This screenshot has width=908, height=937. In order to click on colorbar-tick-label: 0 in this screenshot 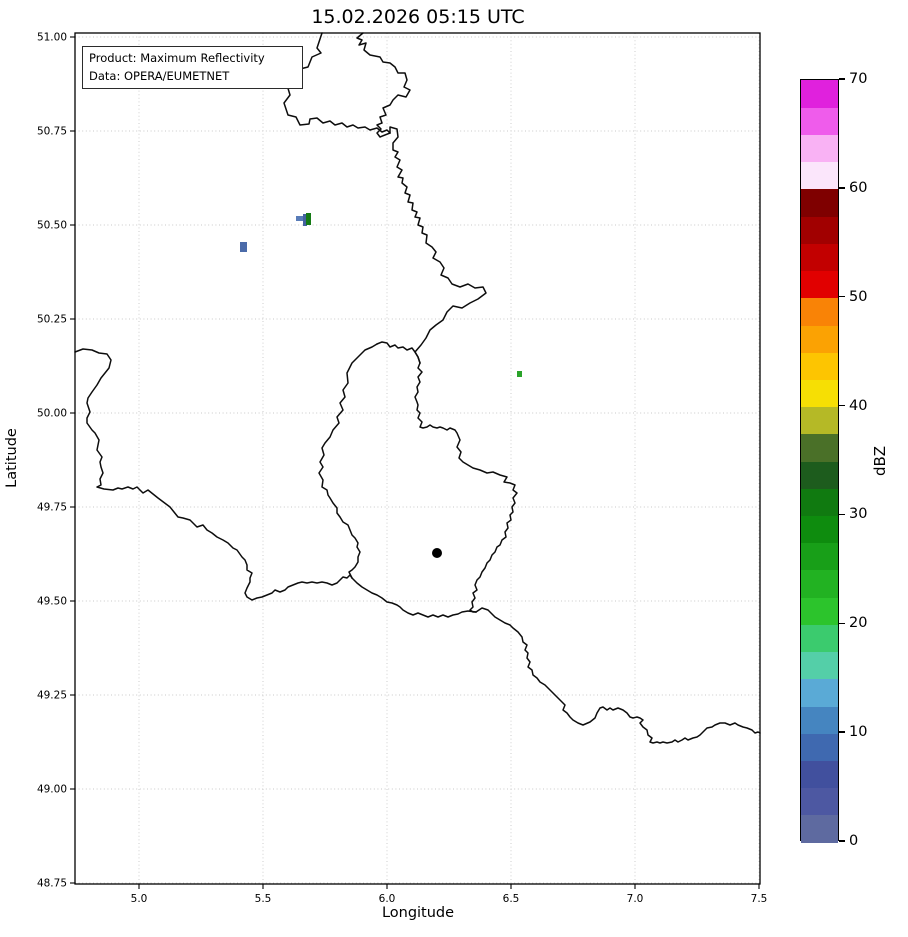, I will do `click(854, 840)`.